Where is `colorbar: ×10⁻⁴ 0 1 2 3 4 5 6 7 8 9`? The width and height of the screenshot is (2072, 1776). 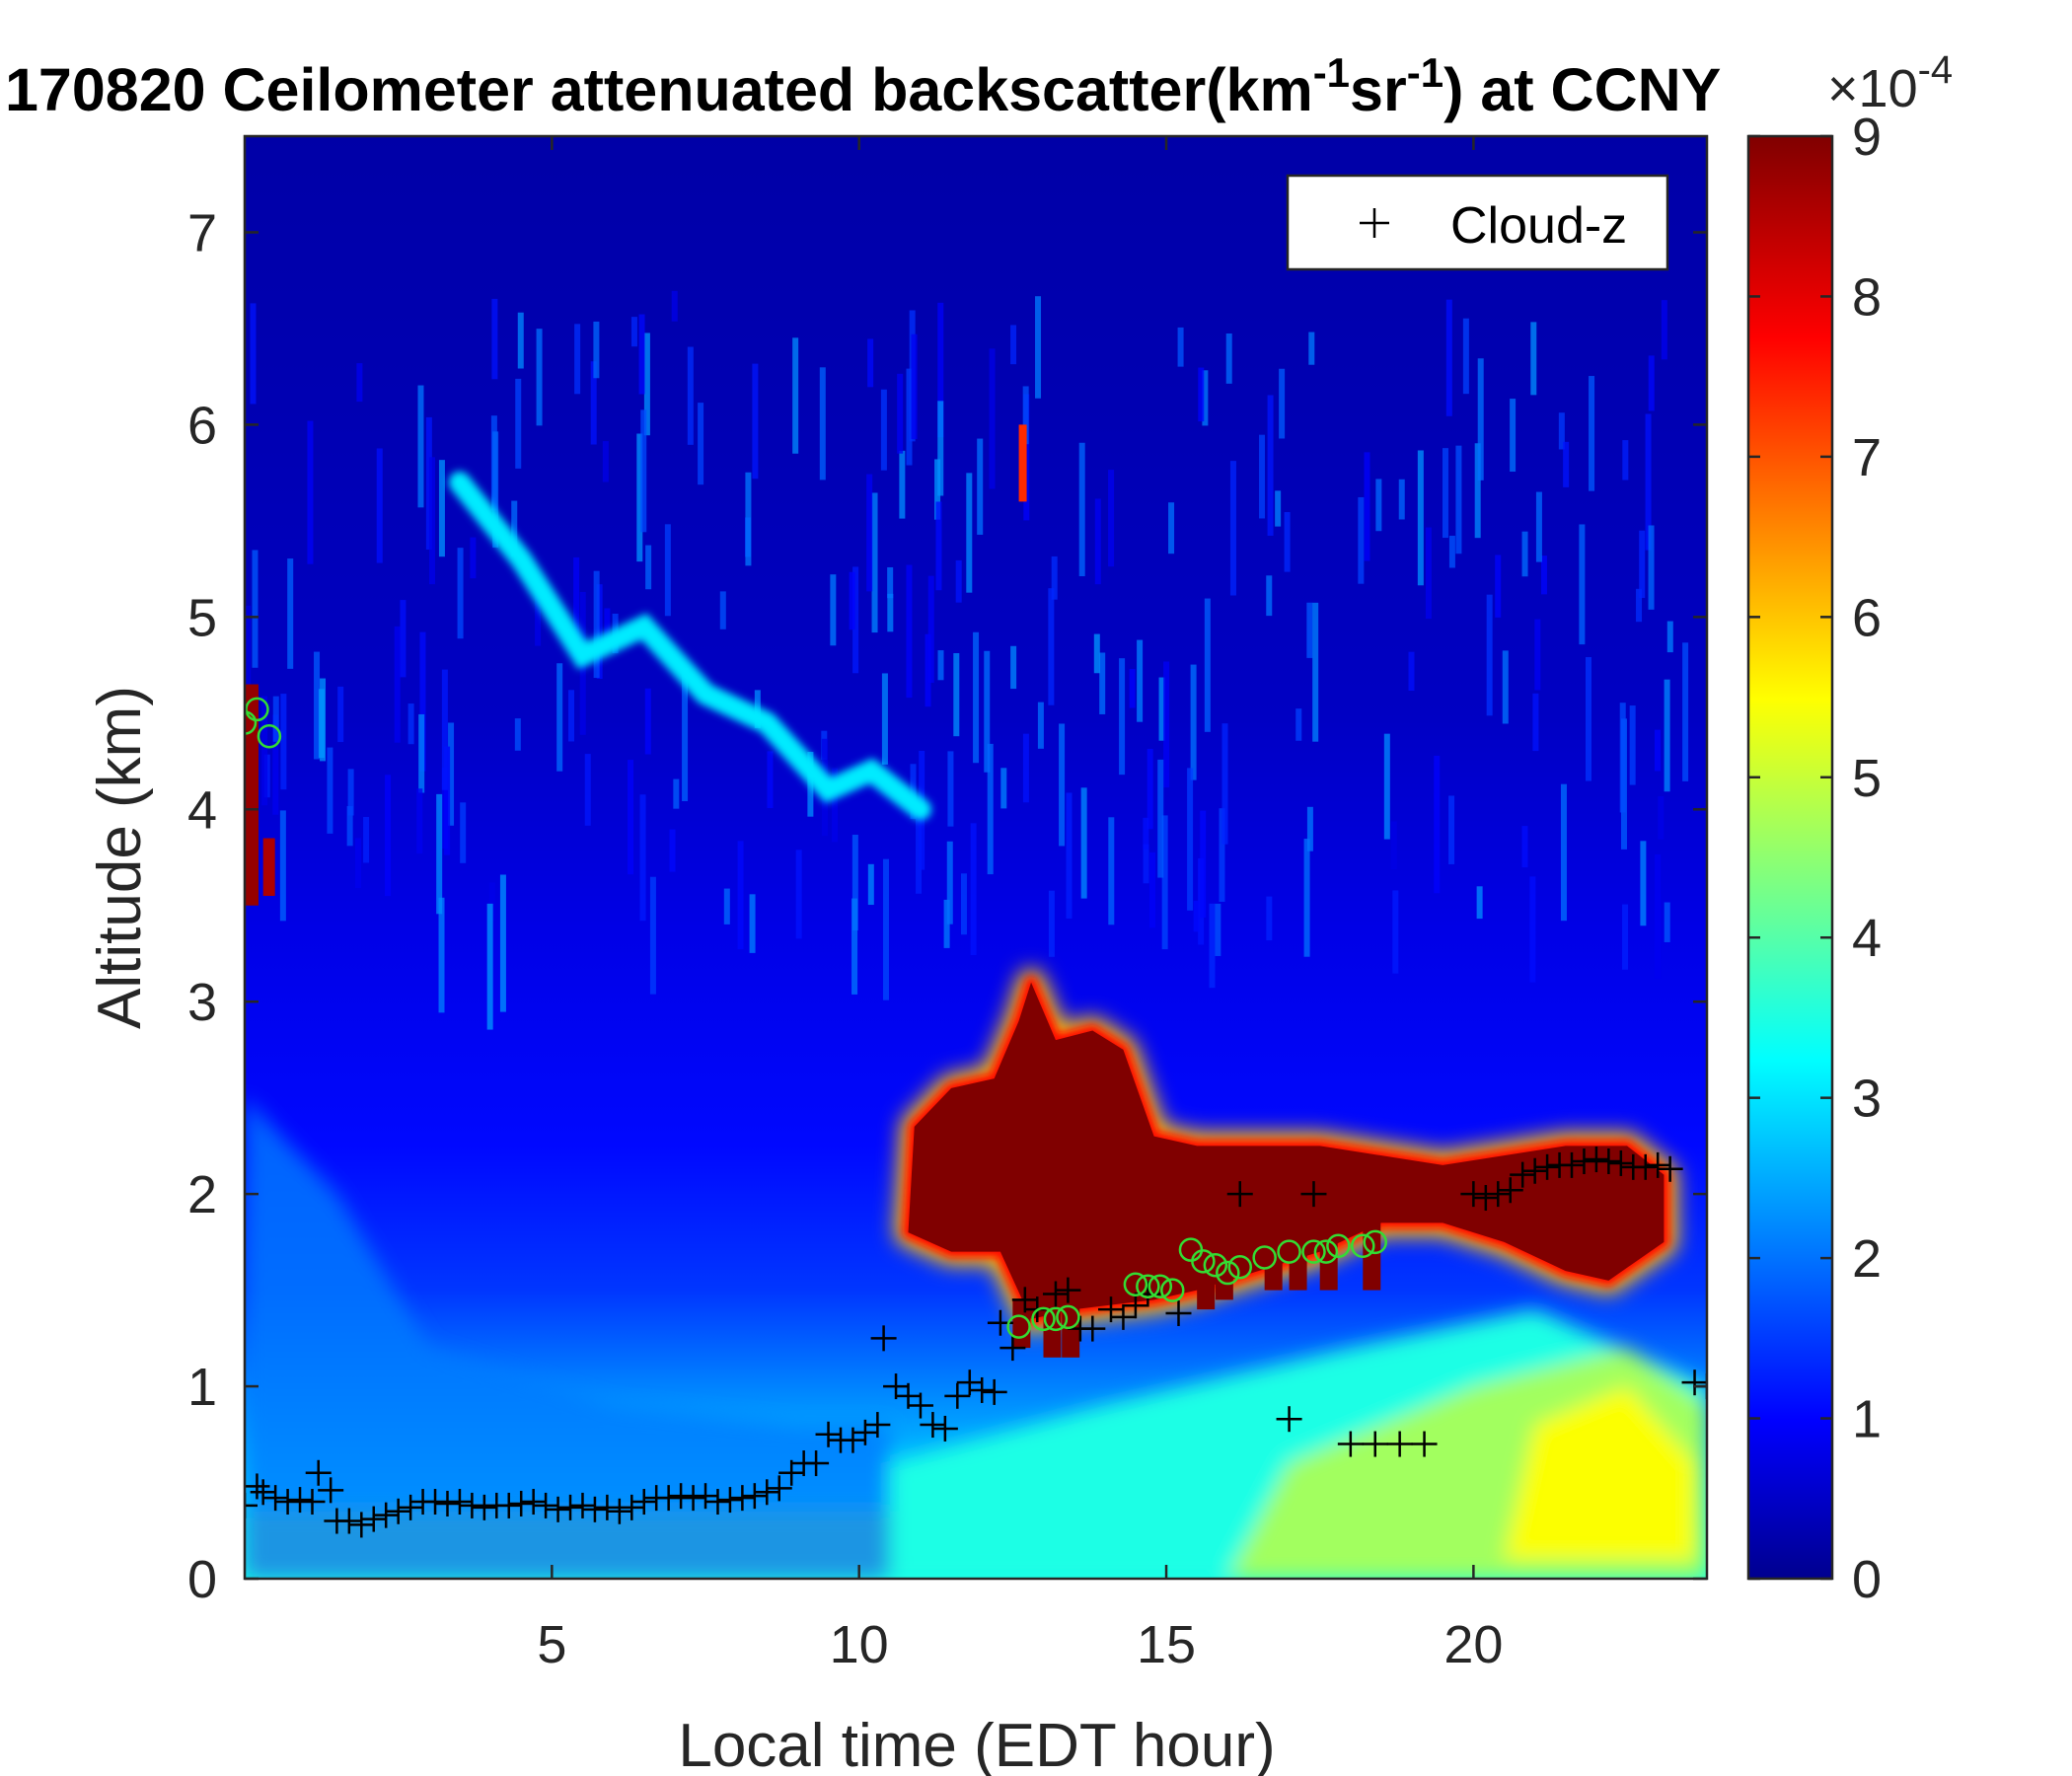 colorbar: ×10⁻⁴ 0 1 2 3 4 5 6 7 8 9 is located at coordinates (1851, 829).